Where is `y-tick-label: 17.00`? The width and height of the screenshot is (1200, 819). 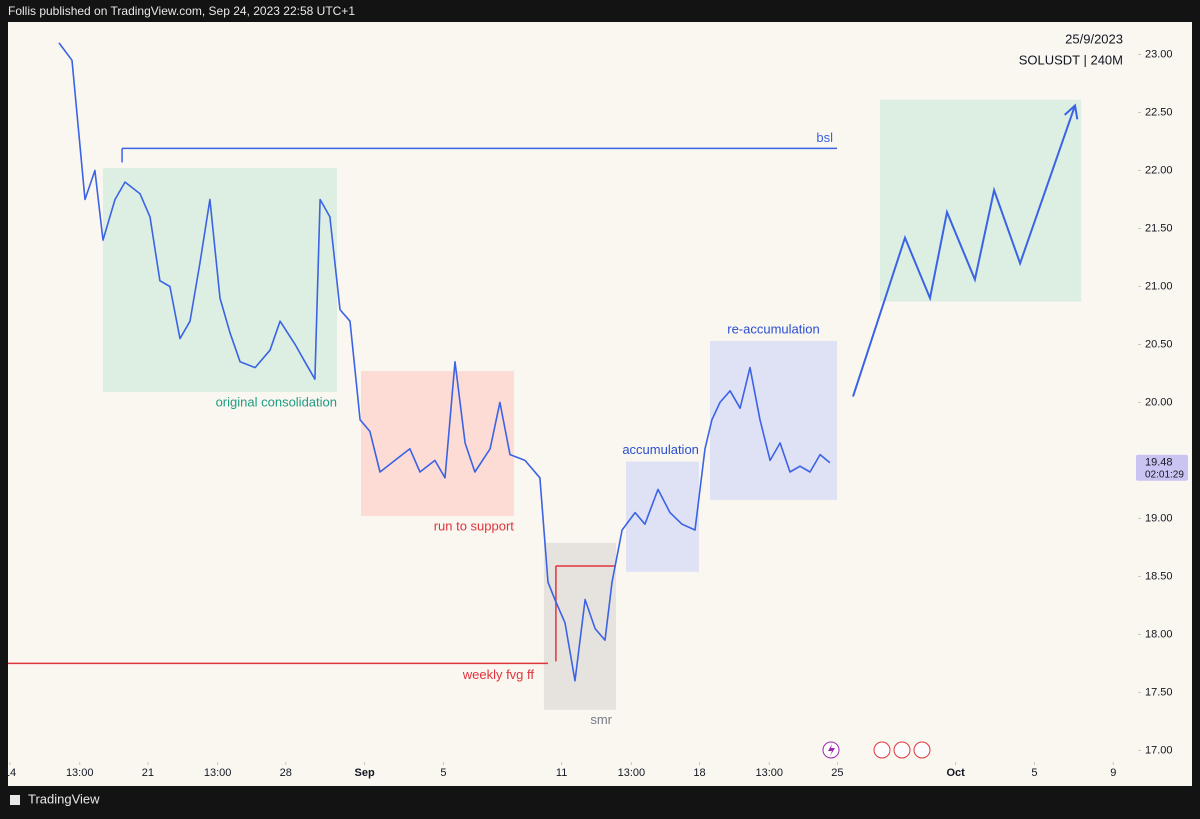
y-tick-label: 17.00 is located at coordinates (1159, 750).